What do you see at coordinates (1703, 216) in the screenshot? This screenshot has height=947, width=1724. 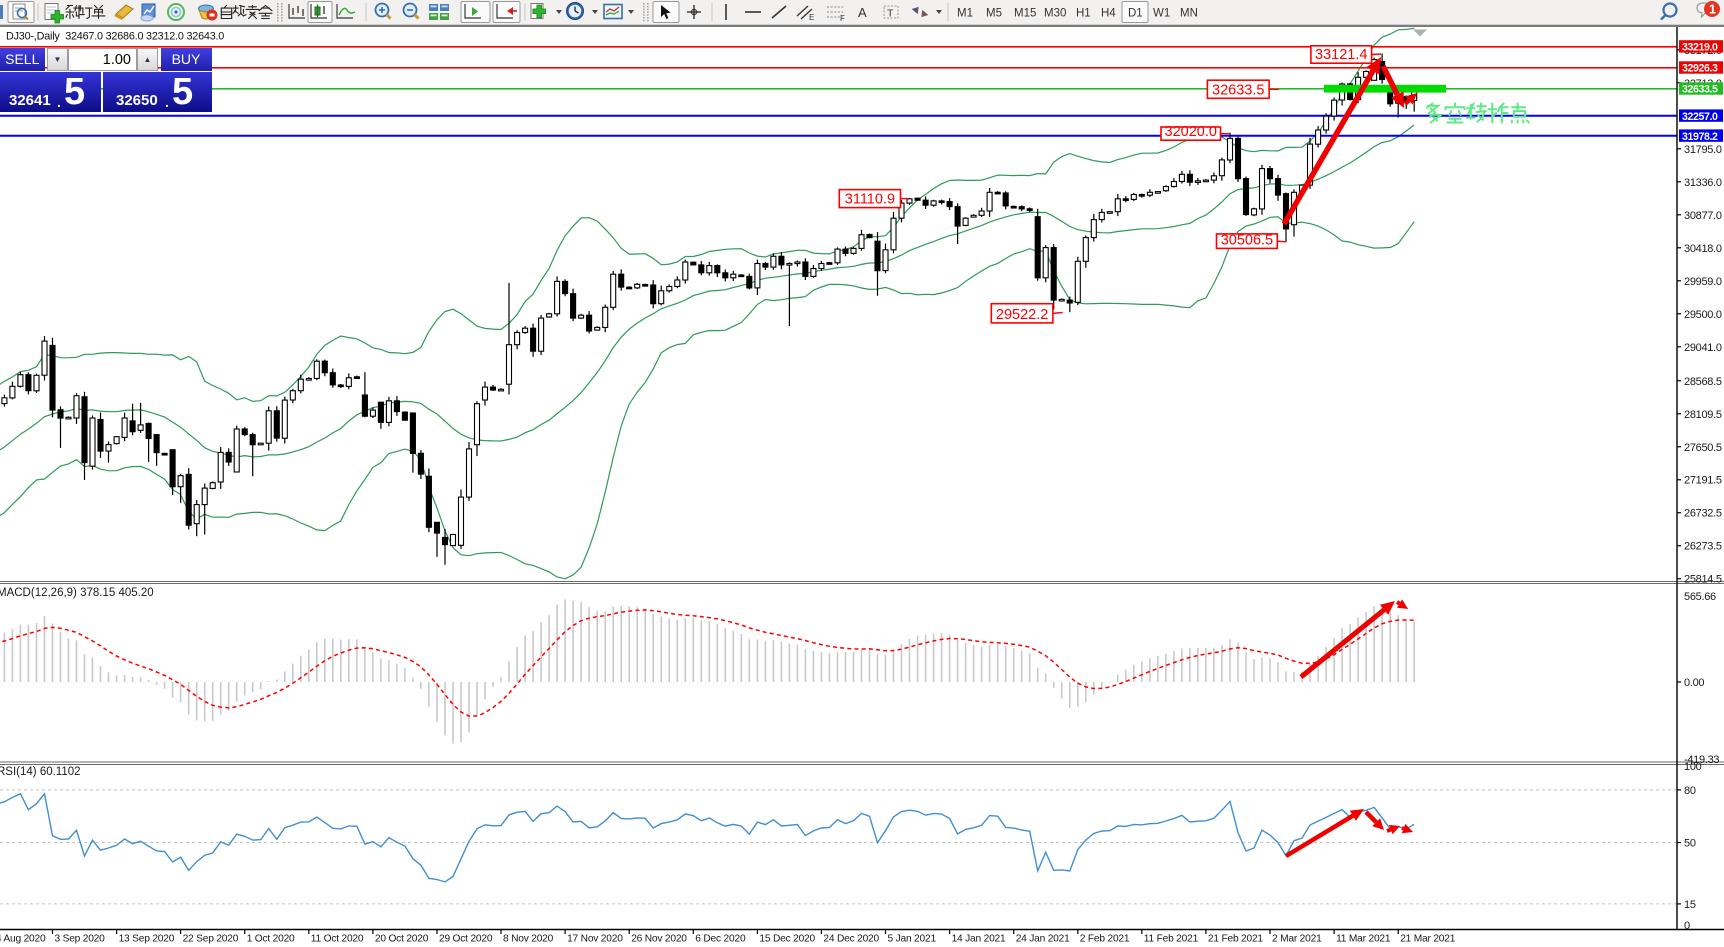 I see `svg-text: 30877.0` at bounding box center [1703, 216].